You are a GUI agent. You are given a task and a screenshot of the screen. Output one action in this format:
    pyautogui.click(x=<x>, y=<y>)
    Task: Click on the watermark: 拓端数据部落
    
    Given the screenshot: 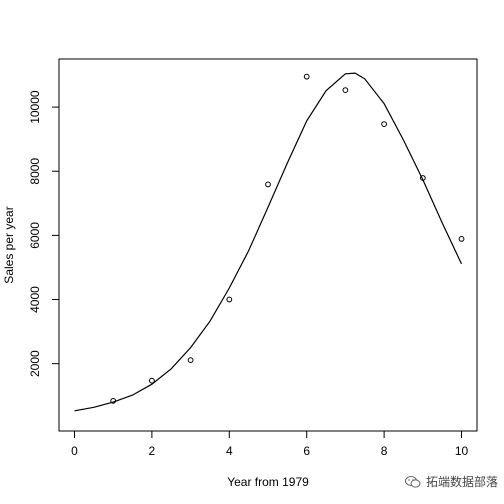 What is the action you would take?
    pyautogui.click(x=451, y=481)
    